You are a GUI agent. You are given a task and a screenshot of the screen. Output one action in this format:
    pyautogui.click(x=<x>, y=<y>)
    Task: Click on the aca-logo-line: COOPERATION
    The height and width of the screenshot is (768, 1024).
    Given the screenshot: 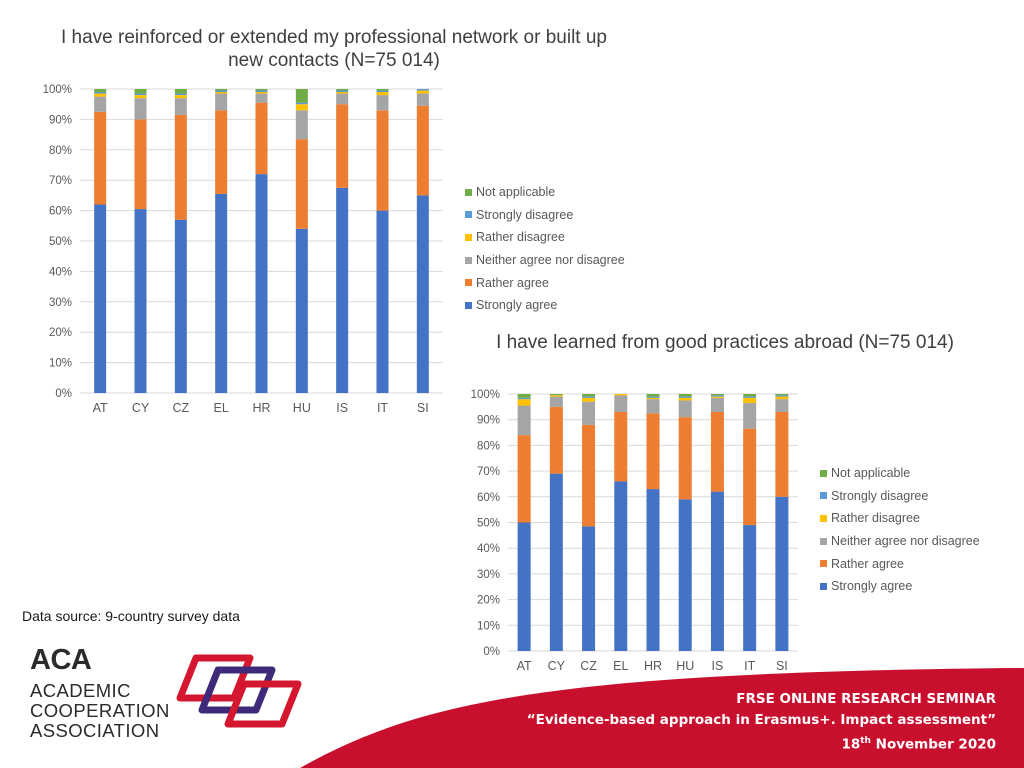 What is the action you would take?
    pyautogui.click(x=100, y=710)
    